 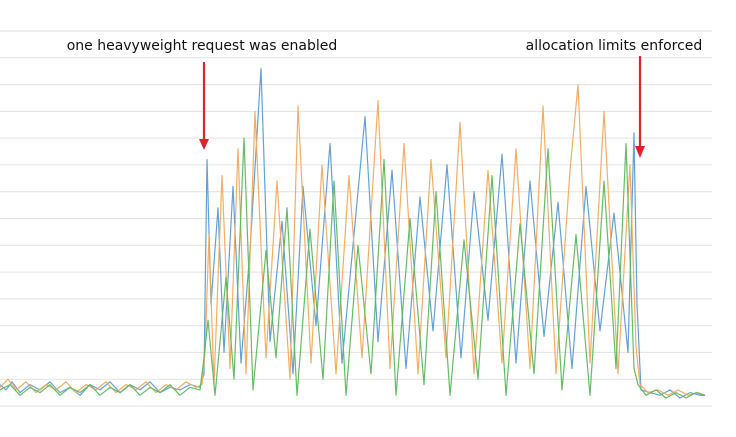 What do you see at coordinates (640, 152) in the screenshot?
I see `annotation-enforced-arrowhead` at bounding box center [640, 152].